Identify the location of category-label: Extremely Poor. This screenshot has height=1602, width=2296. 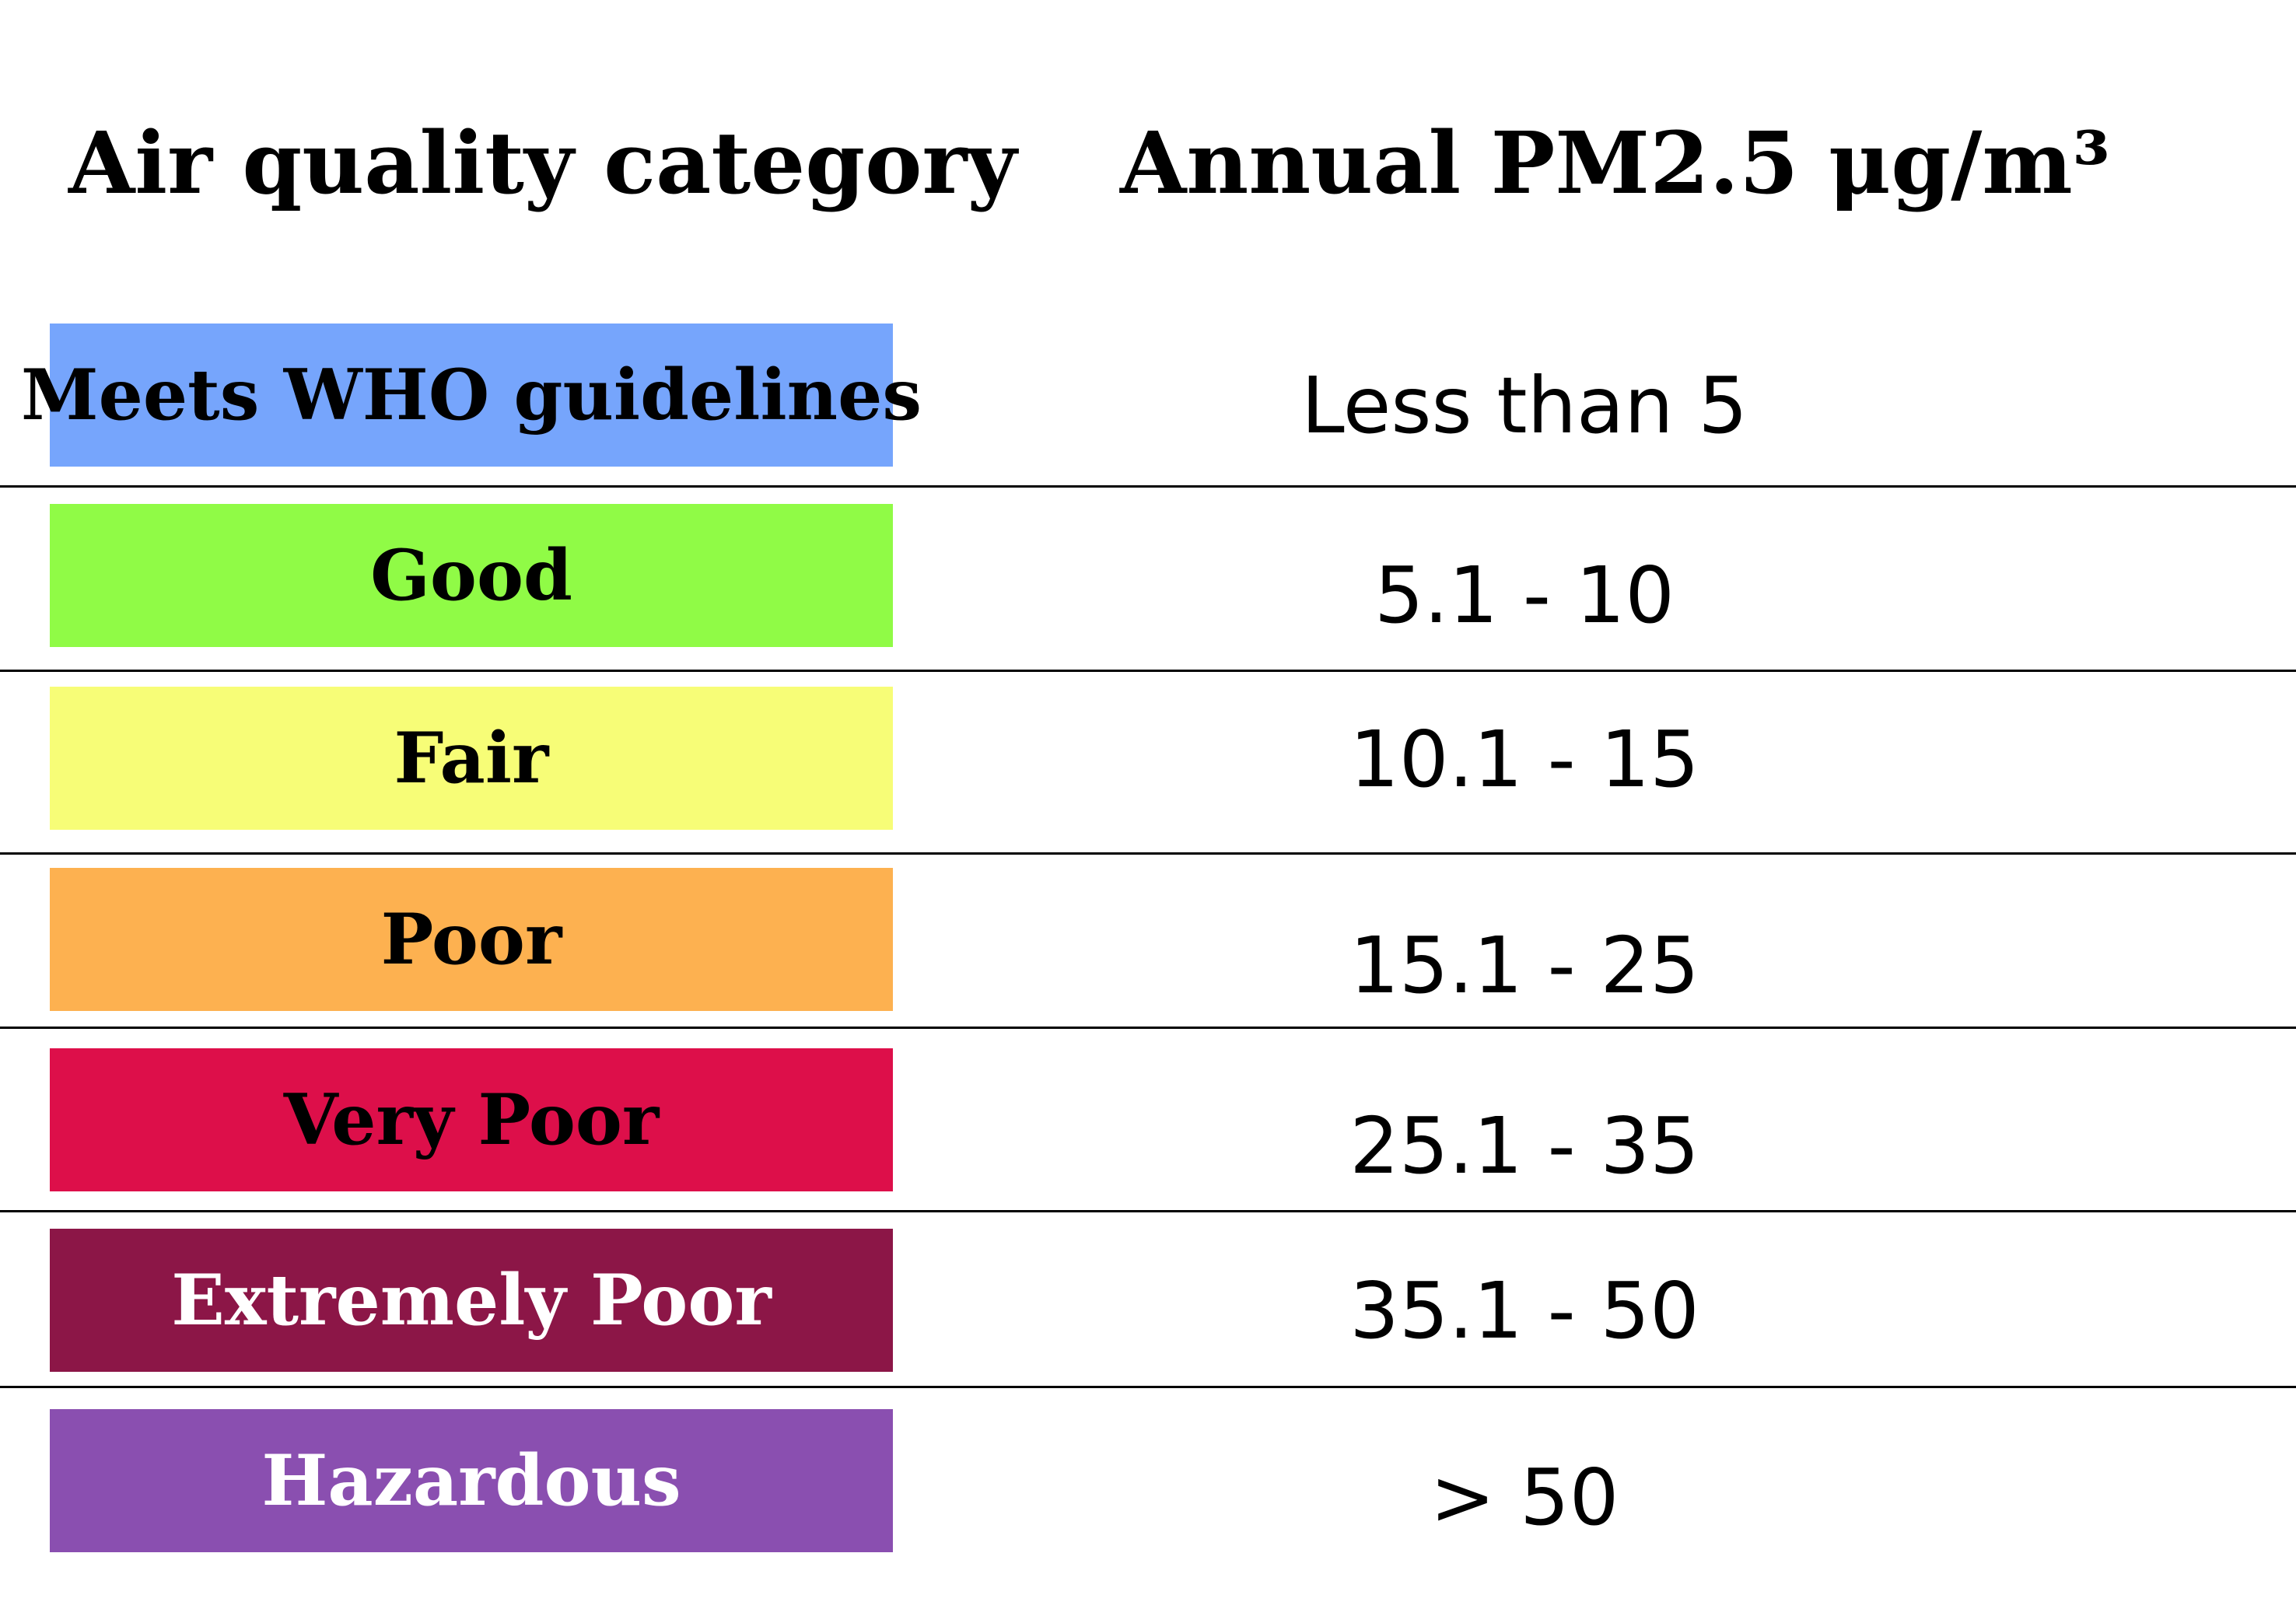
(472, 1300).